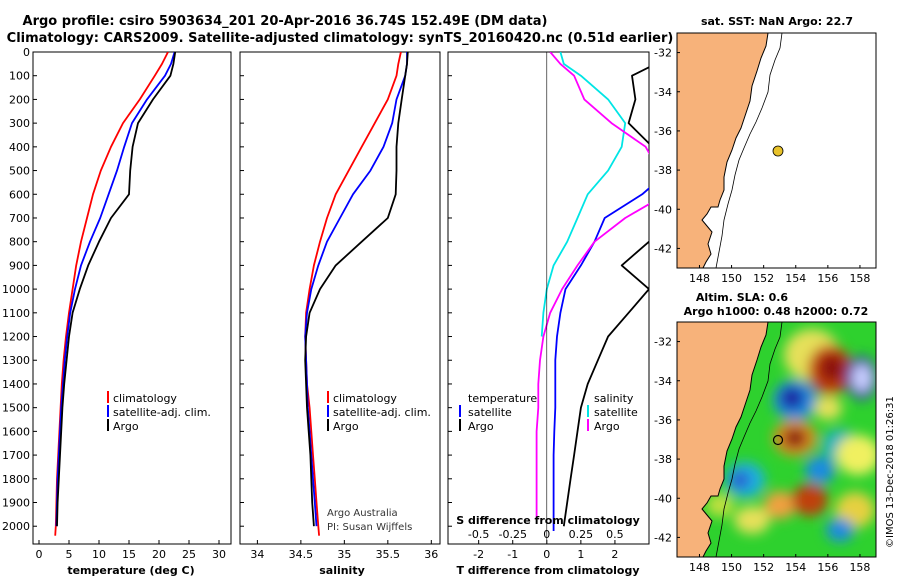 Image resolution: width=900 pixels, height=580 pixels. Describe the element at coordinates (776, 311) in the screenshot. I see `sla-title-line-2: Argo h1000: 0.48 h2000: 0.72` at that location.